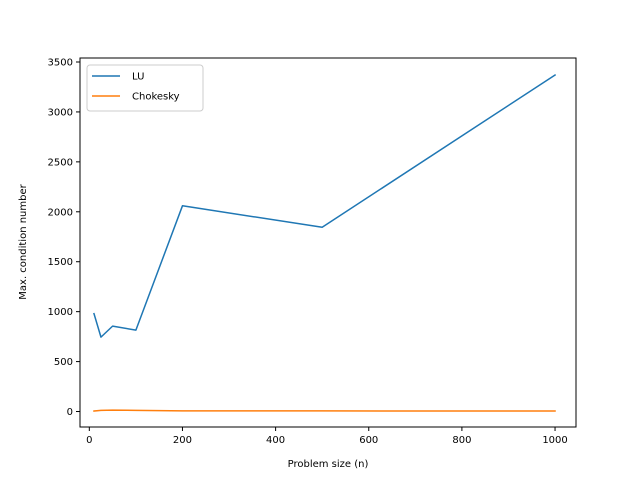 This screenshot has height=480, width=640. I want to click on legend-box, so click(145, 88).